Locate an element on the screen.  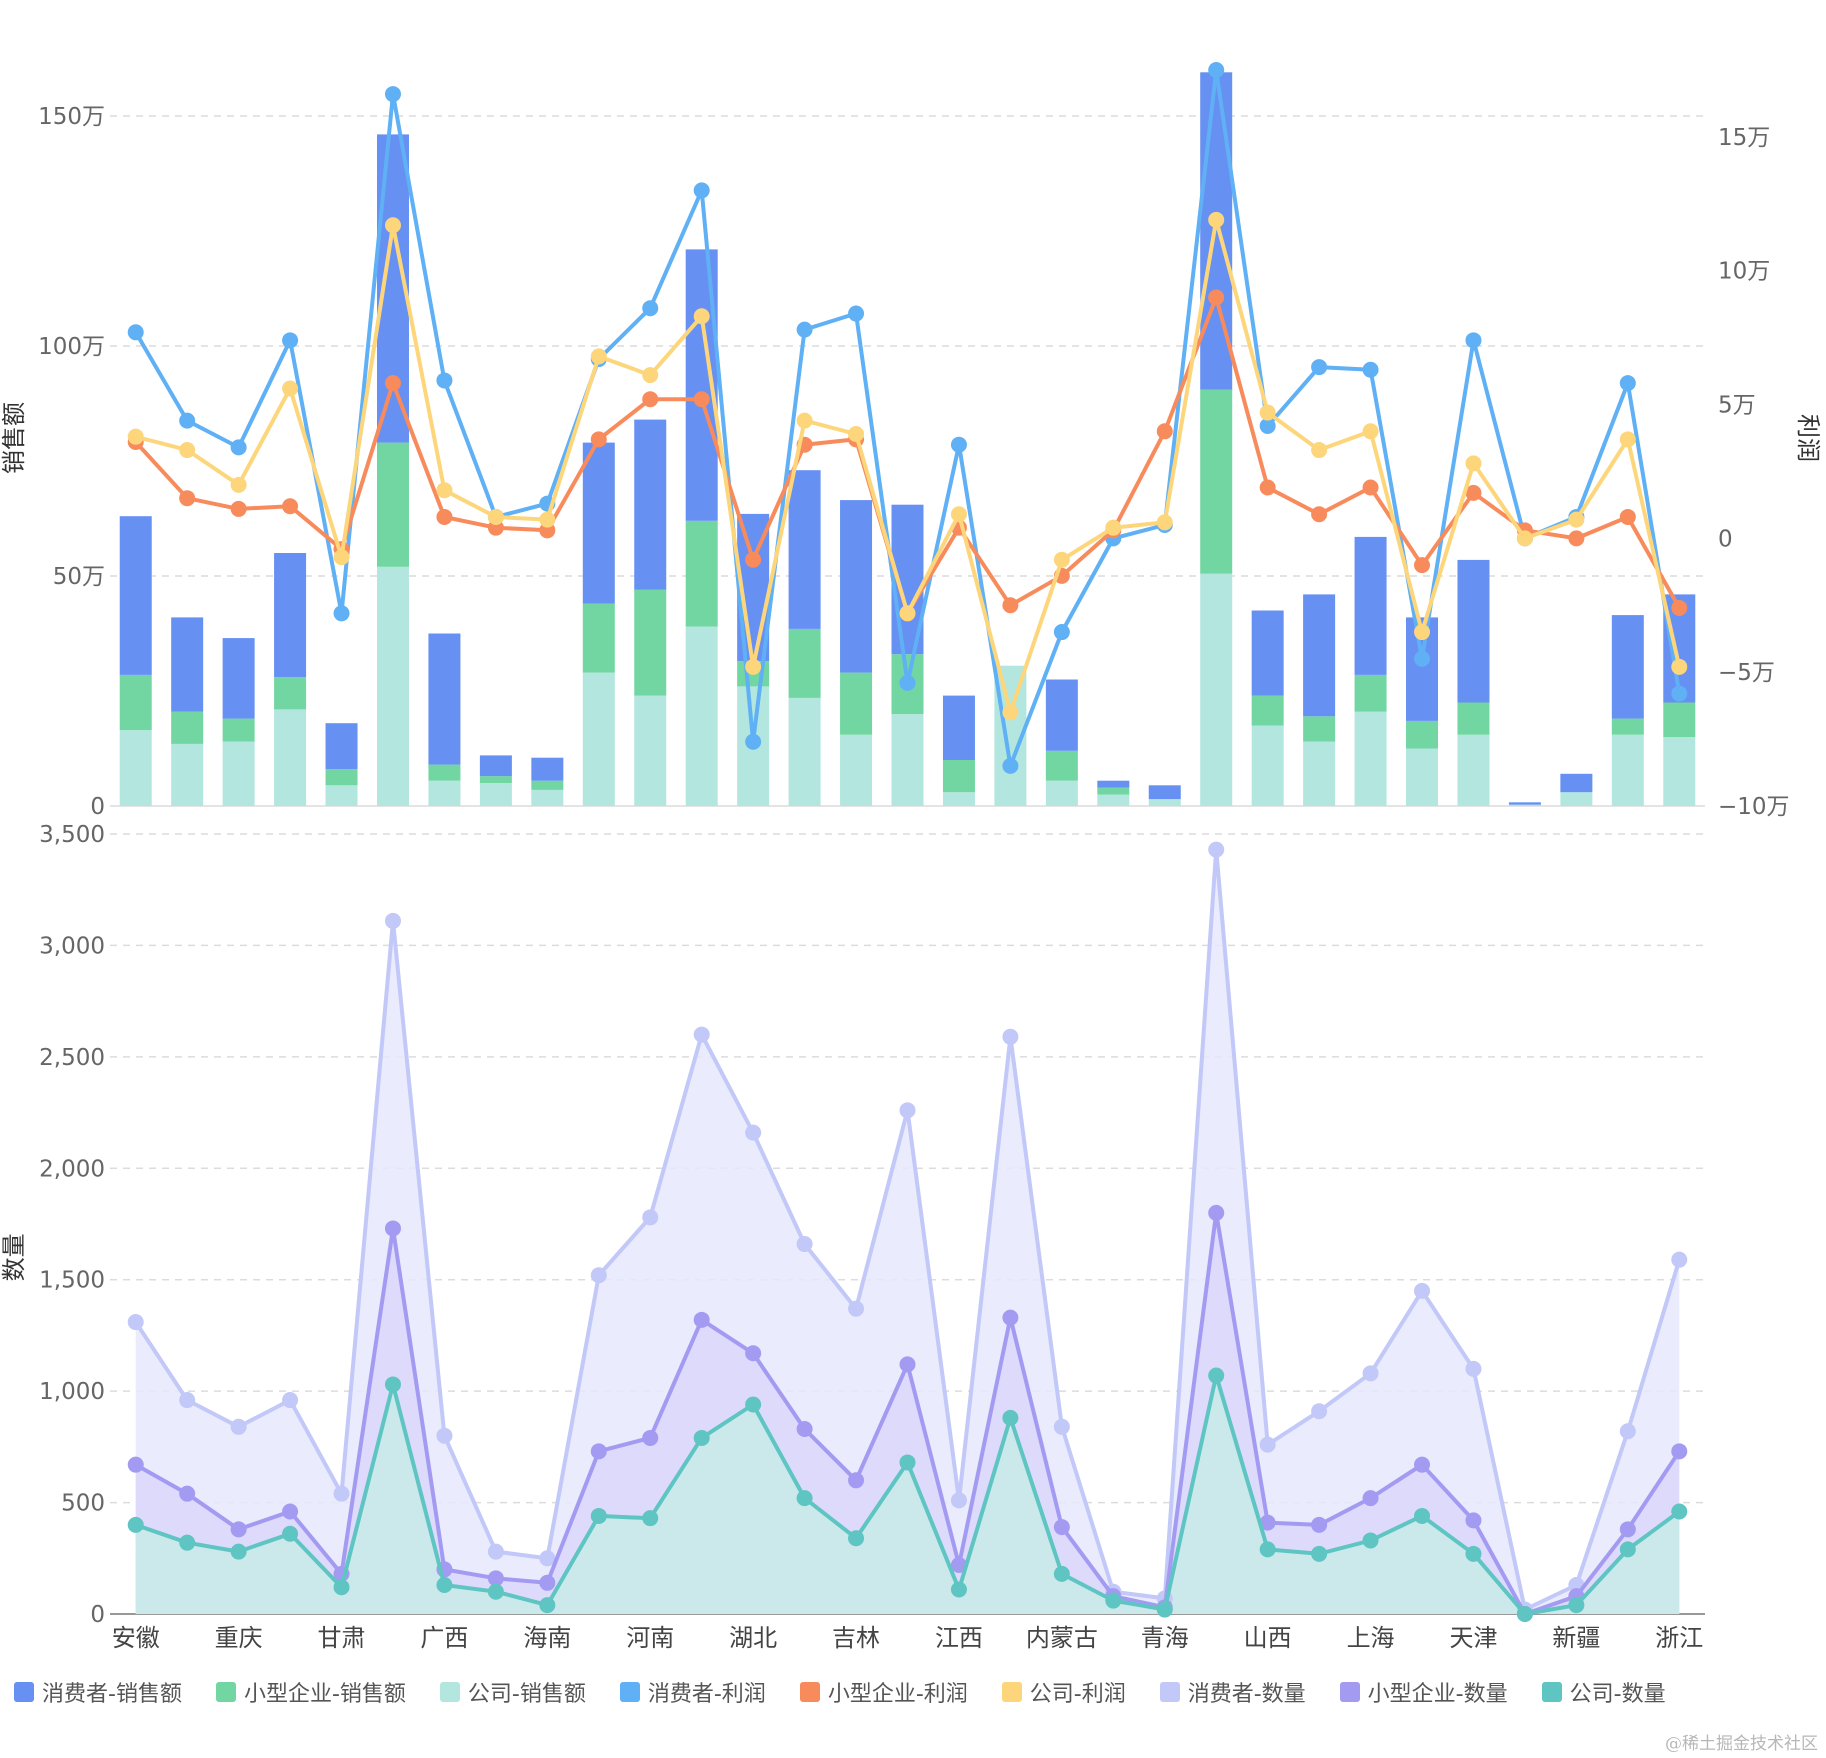
x-tick-label: 安徽 is located at coordinates (136, 1638).